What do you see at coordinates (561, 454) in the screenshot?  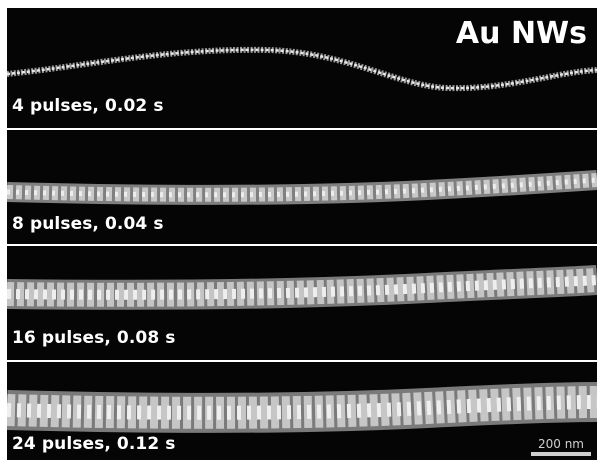 I see `scale-bar-line` at bounding box center [561, 454].